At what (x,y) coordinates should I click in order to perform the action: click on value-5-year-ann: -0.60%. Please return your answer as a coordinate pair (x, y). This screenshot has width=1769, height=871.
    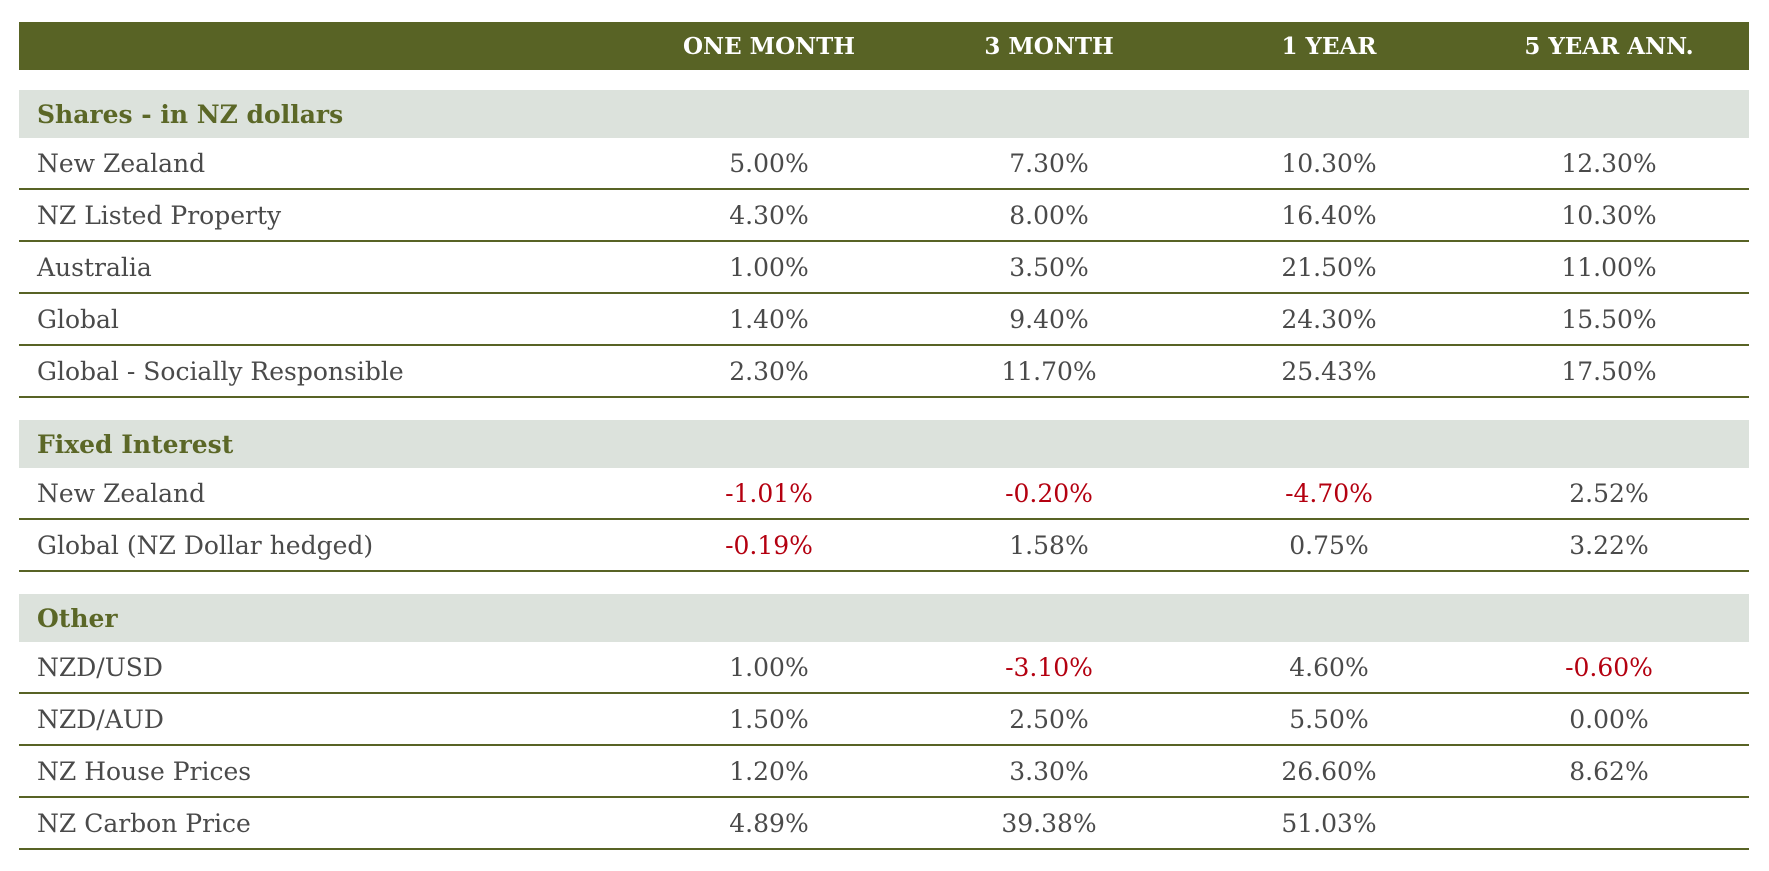
    Looking at the image, I should click on (1609, 667).